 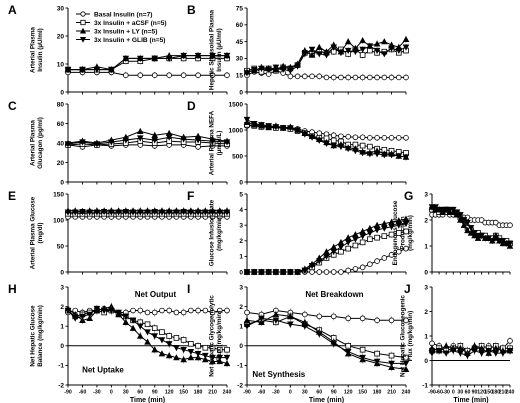 I want to click on y-tick-label: 1, so click(x=426, y=246).